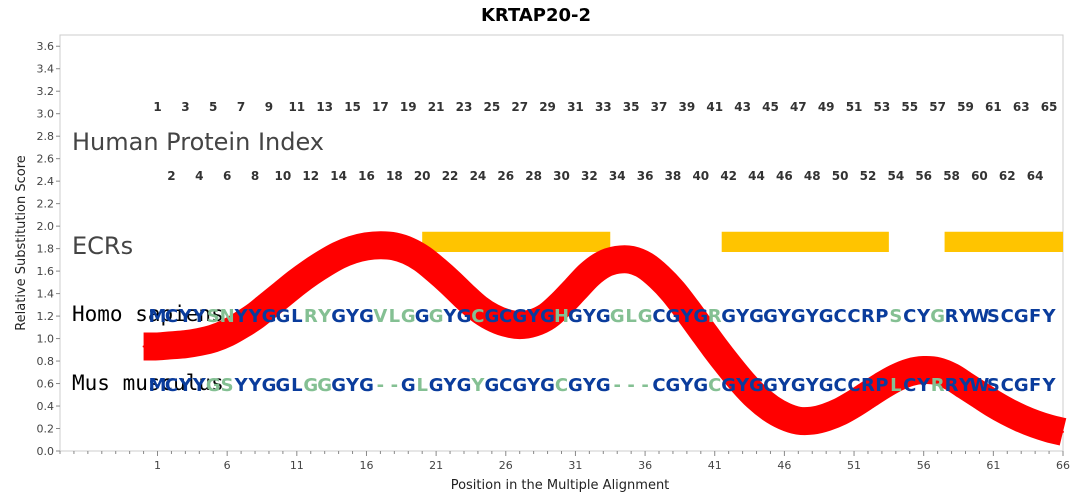  Describe the element at coordinates (784, 465) in the screenshot. I see `x-tick-label: 46` at that location.